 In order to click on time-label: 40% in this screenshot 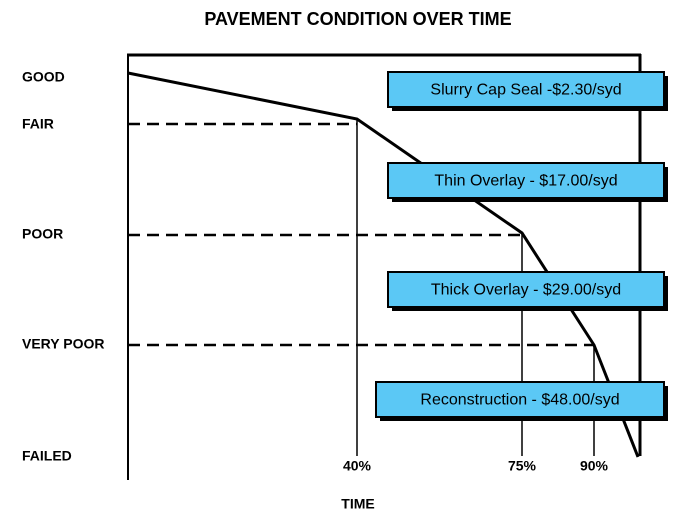, I will do `click(357, 466)`.